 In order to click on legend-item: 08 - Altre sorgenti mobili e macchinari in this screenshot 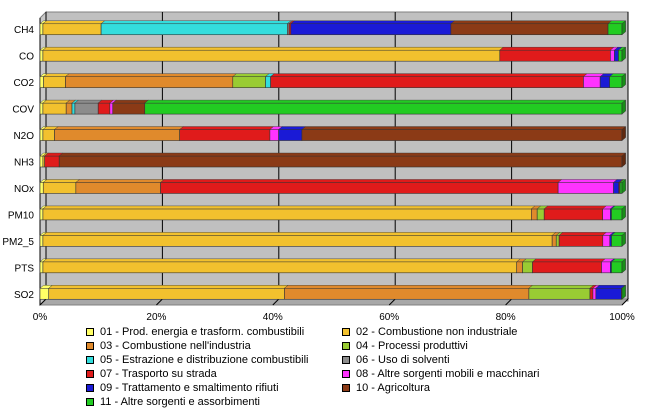, I will do `click(440, 374)`.